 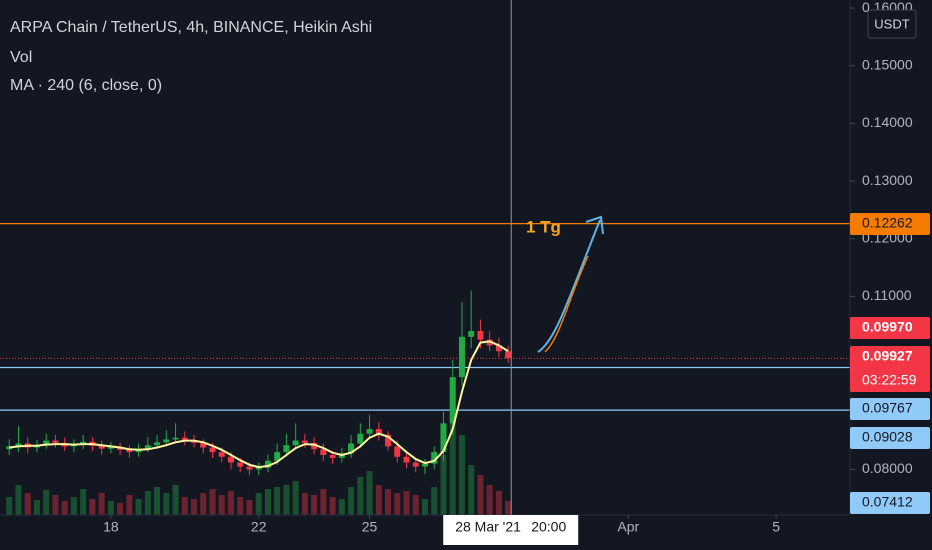 I want to click on last-price-label: 0.09927, so click(x=887, y=356).